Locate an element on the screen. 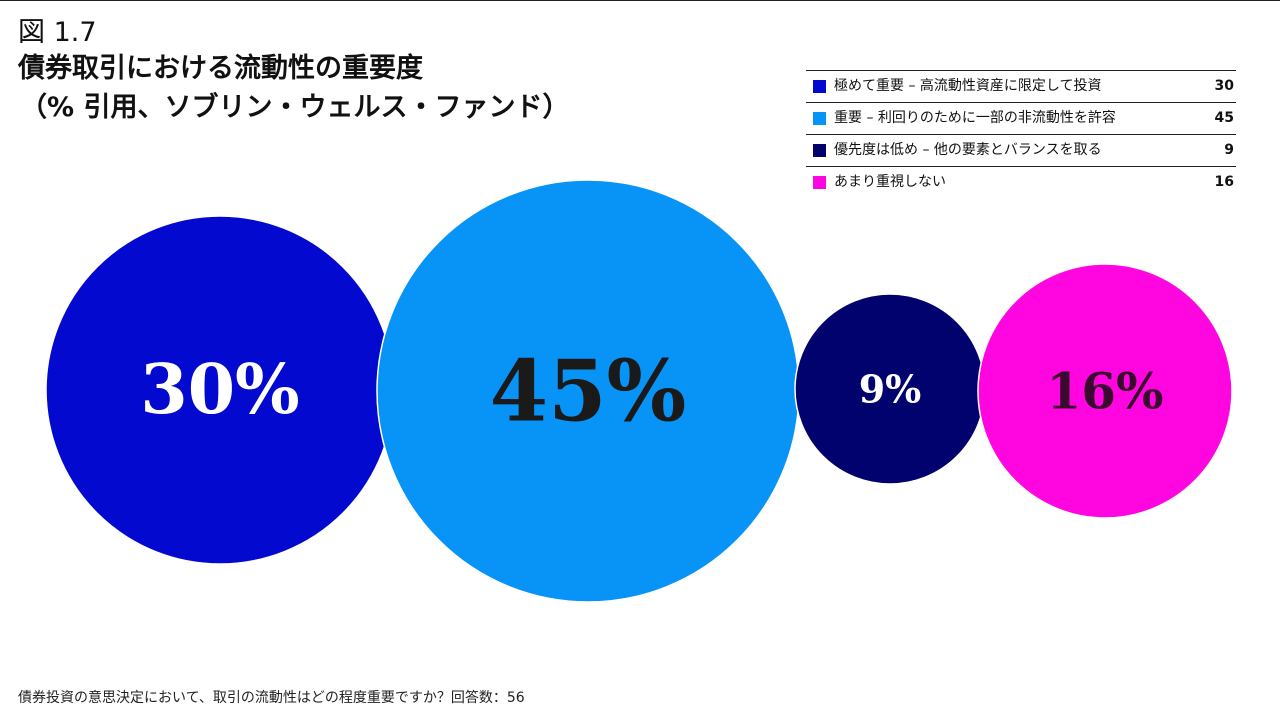  chart-title: 債券取引における流動性の重要度 is located at coordinates (220, 68).